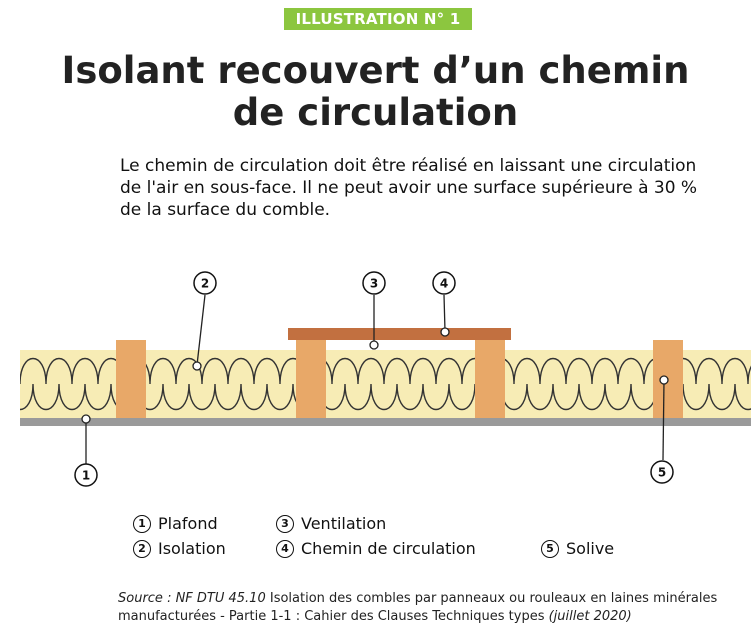 This screenshot has width=751, height=631. I want to click on walkway-board, so click(399, 334).